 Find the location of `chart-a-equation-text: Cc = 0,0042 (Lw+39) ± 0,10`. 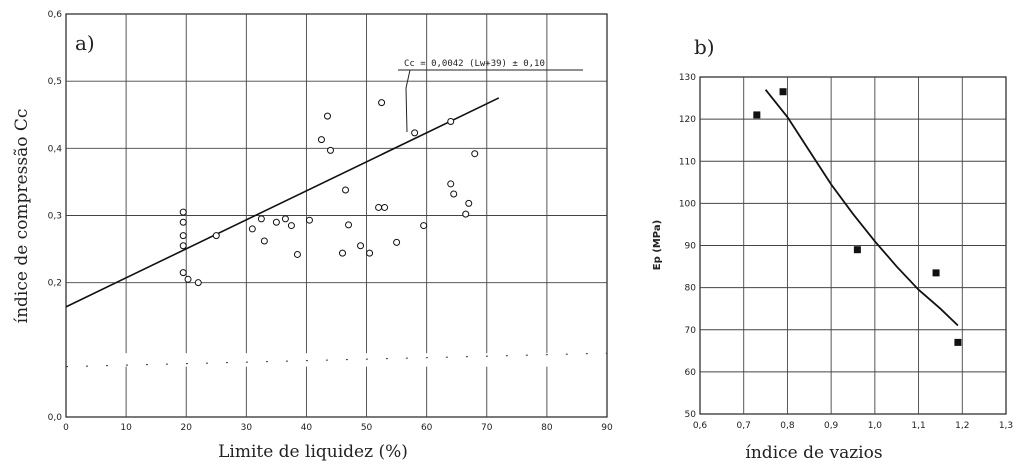

chart-a-equation-text: Cc = 0,0042 (Lw+39) ± 0,10 is located at coordinates (474, 64).